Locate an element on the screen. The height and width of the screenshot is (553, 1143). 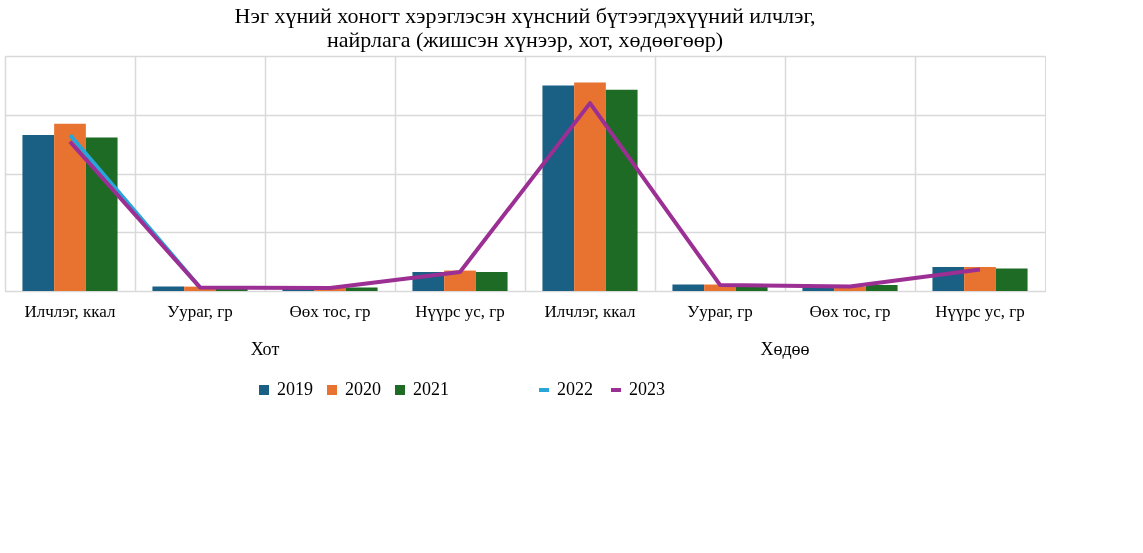
legend-label: 2022 is located at coordinates (575, 389).